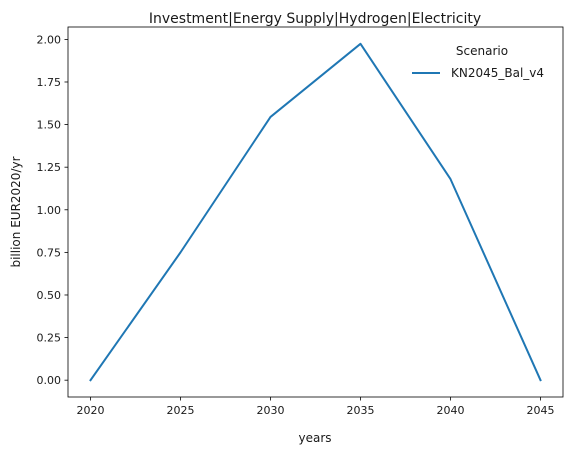 This screenshot has width=573, height=456. Describe the element at coordinates (49, 338) in the screenshot. I see `y-tick-label: 0.25` at that location.